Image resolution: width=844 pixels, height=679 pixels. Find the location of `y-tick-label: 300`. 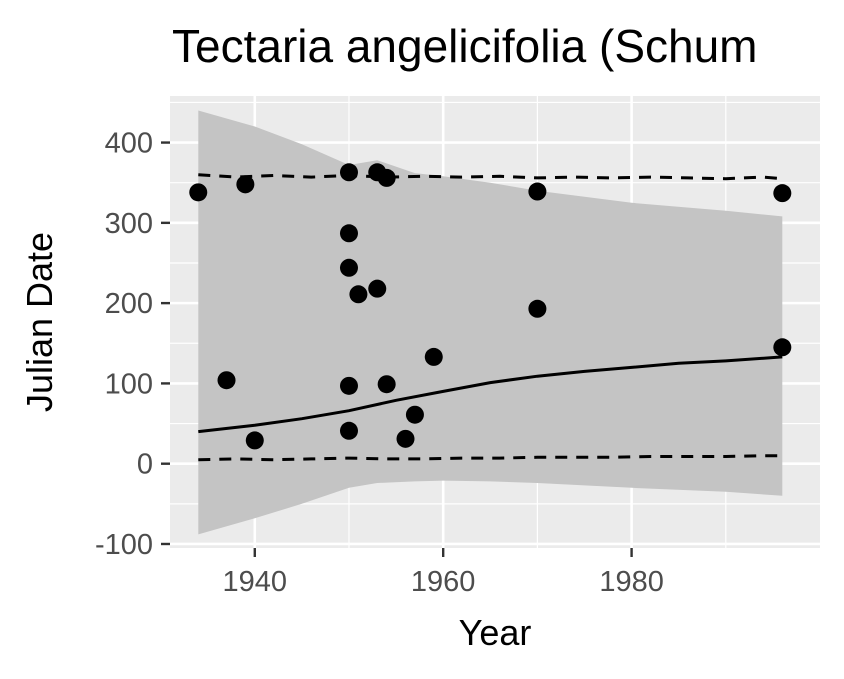

y-tick-label: 300 is located at coordinates (129, 224).